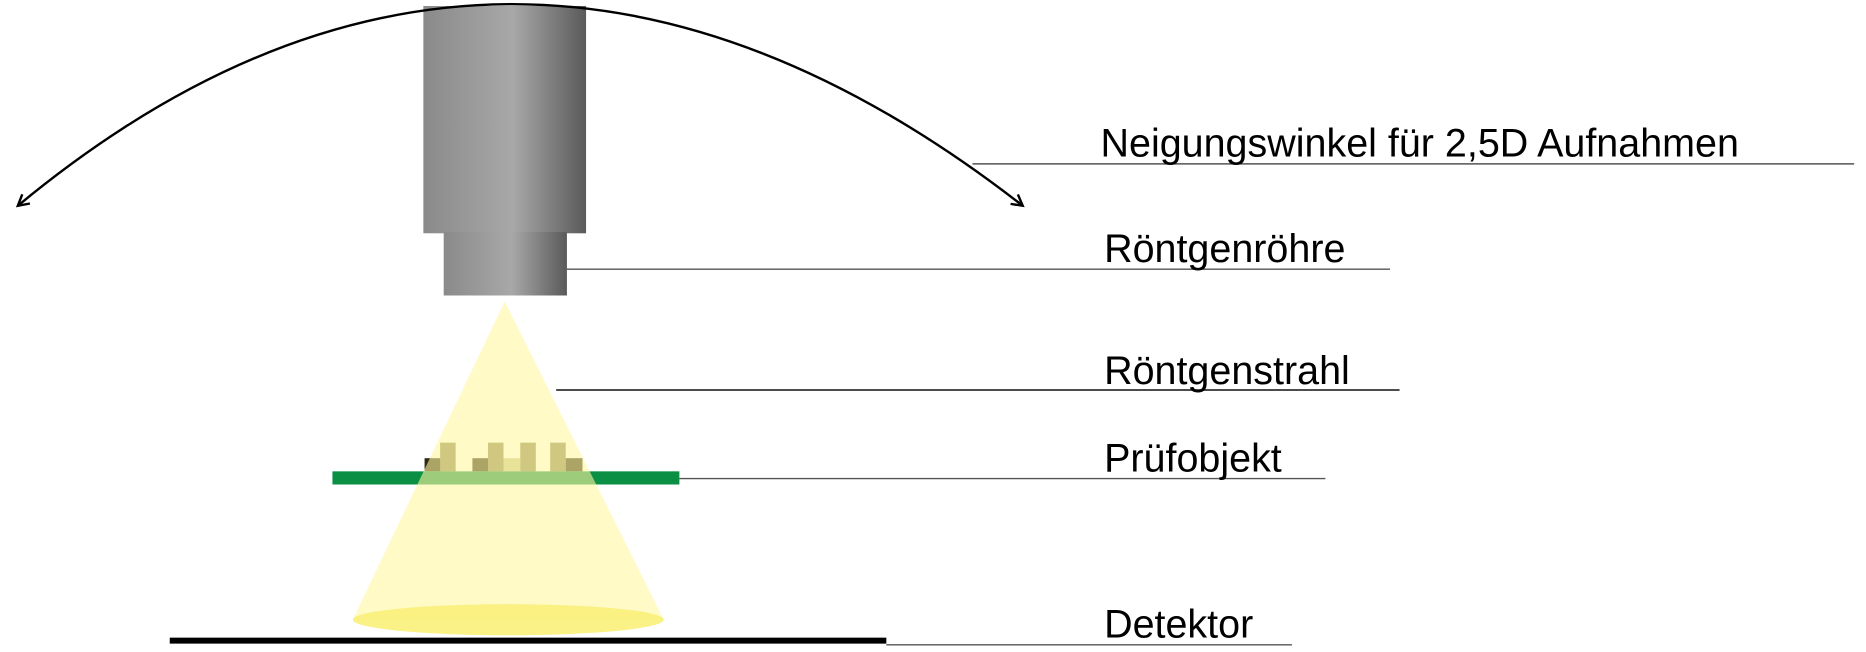  I want to click on label-xray-beam: Röntgenstrahl, so click(1227, 371).